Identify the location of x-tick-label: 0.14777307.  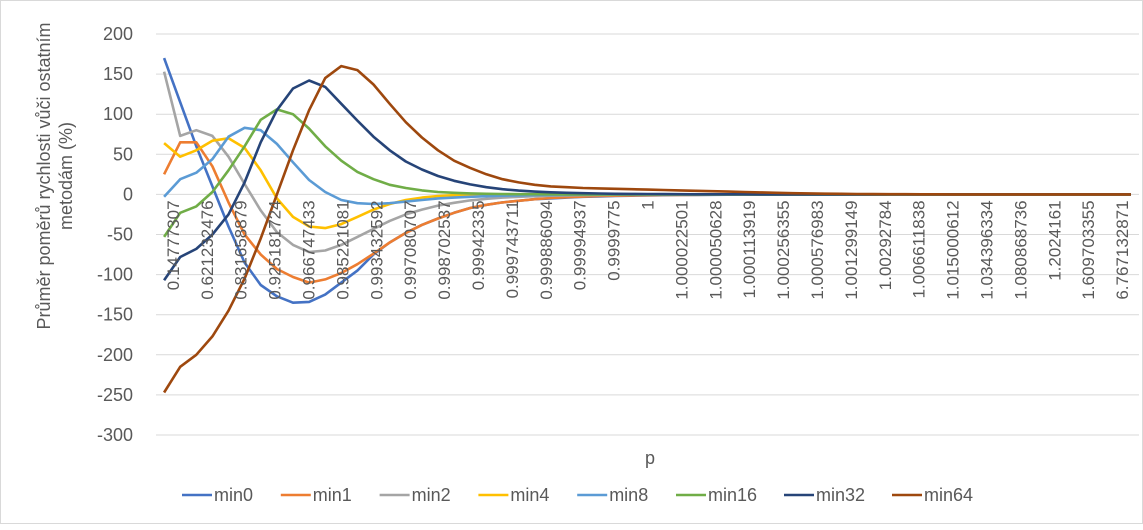
(173, 245).